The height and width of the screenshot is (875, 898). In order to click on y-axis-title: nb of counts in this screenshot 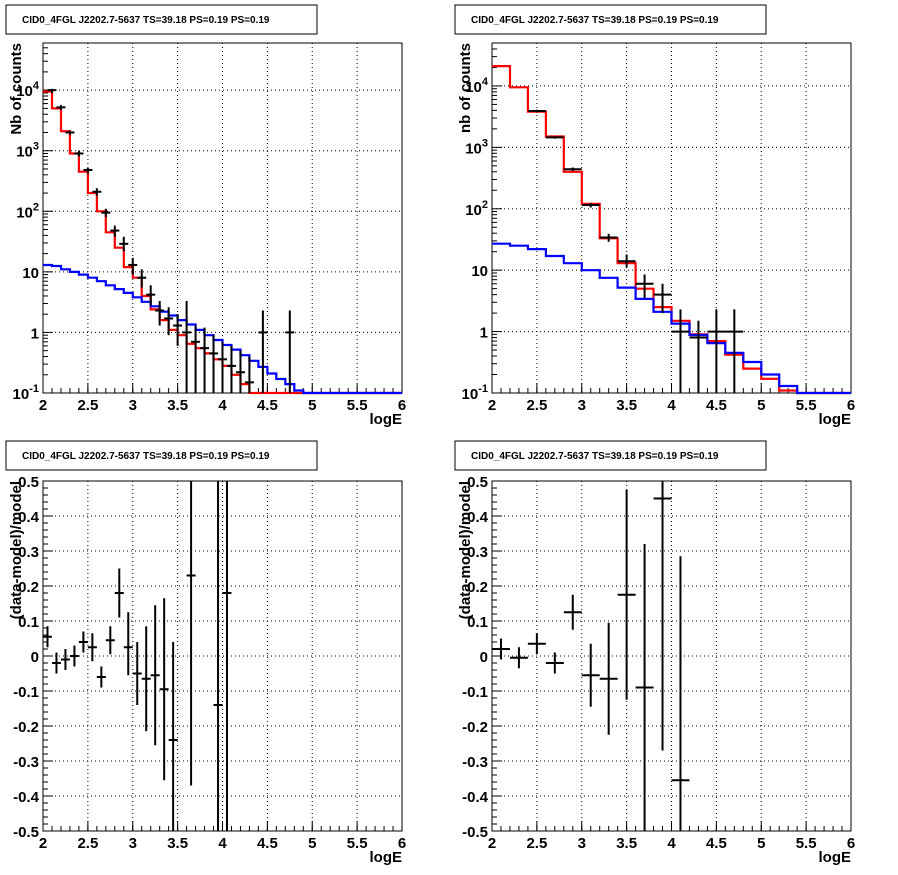, I will do `click(465, 88)`.